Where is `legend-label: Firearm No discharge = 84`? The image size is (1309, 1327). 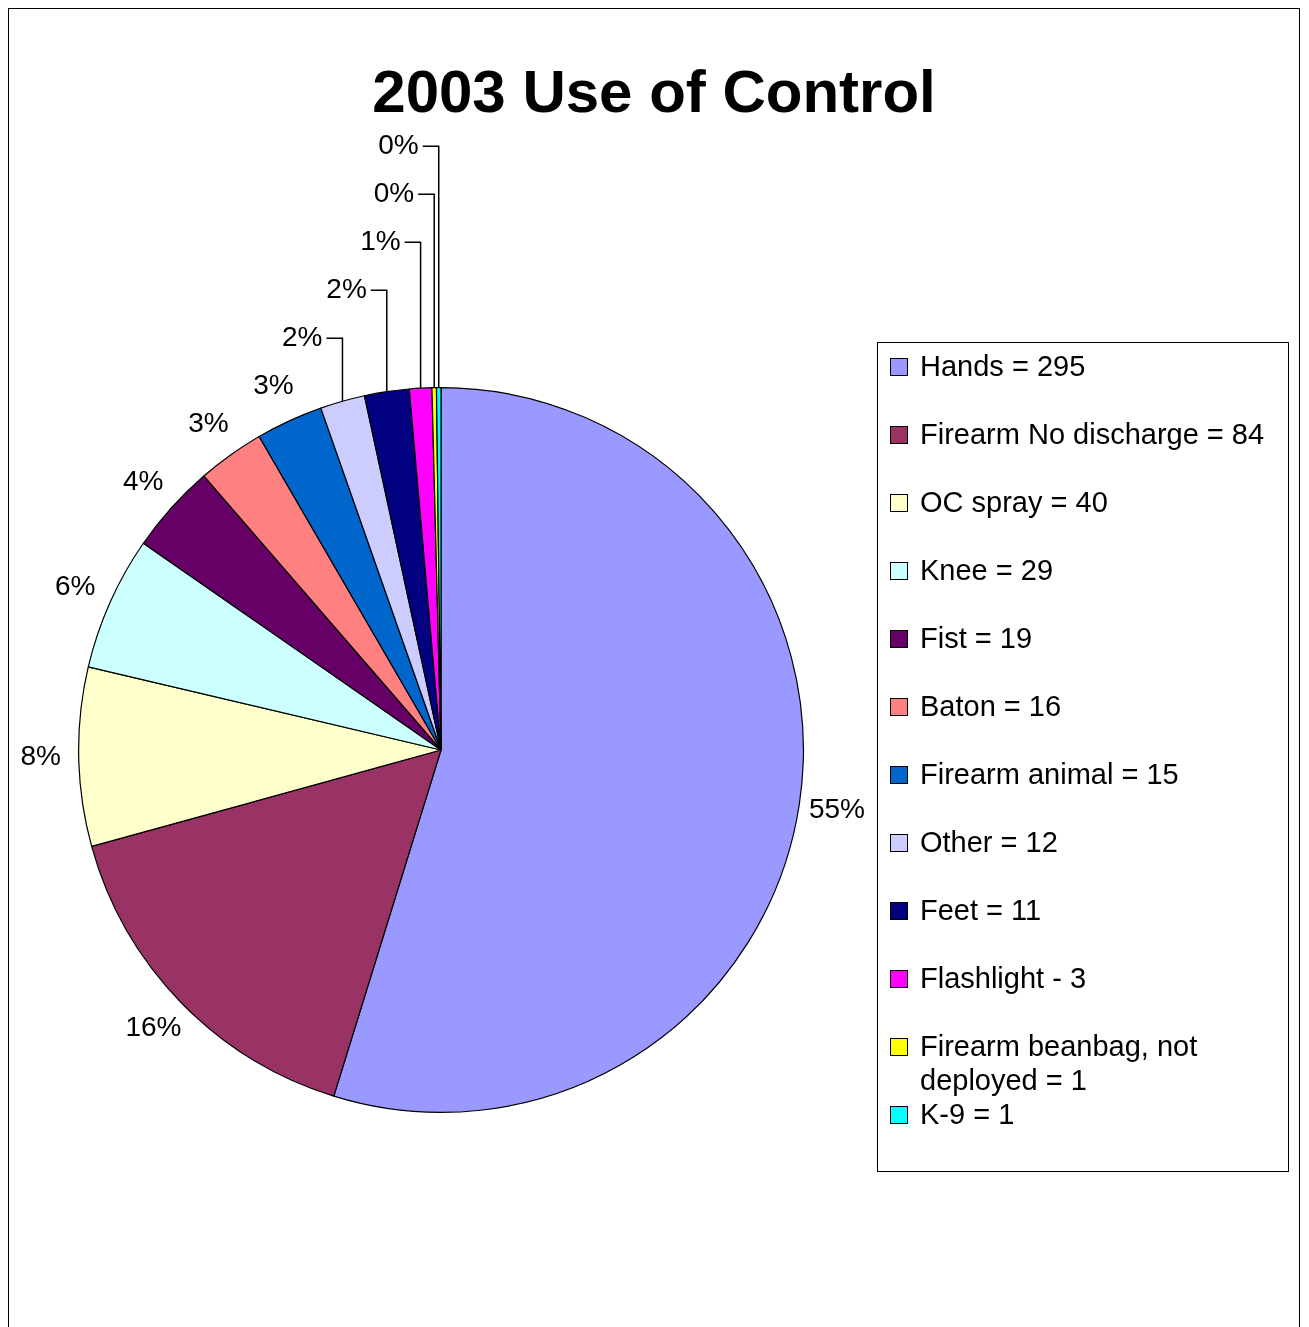 legend-label: Firearm No discharge = 84 is located at coordinates (1092, 434).